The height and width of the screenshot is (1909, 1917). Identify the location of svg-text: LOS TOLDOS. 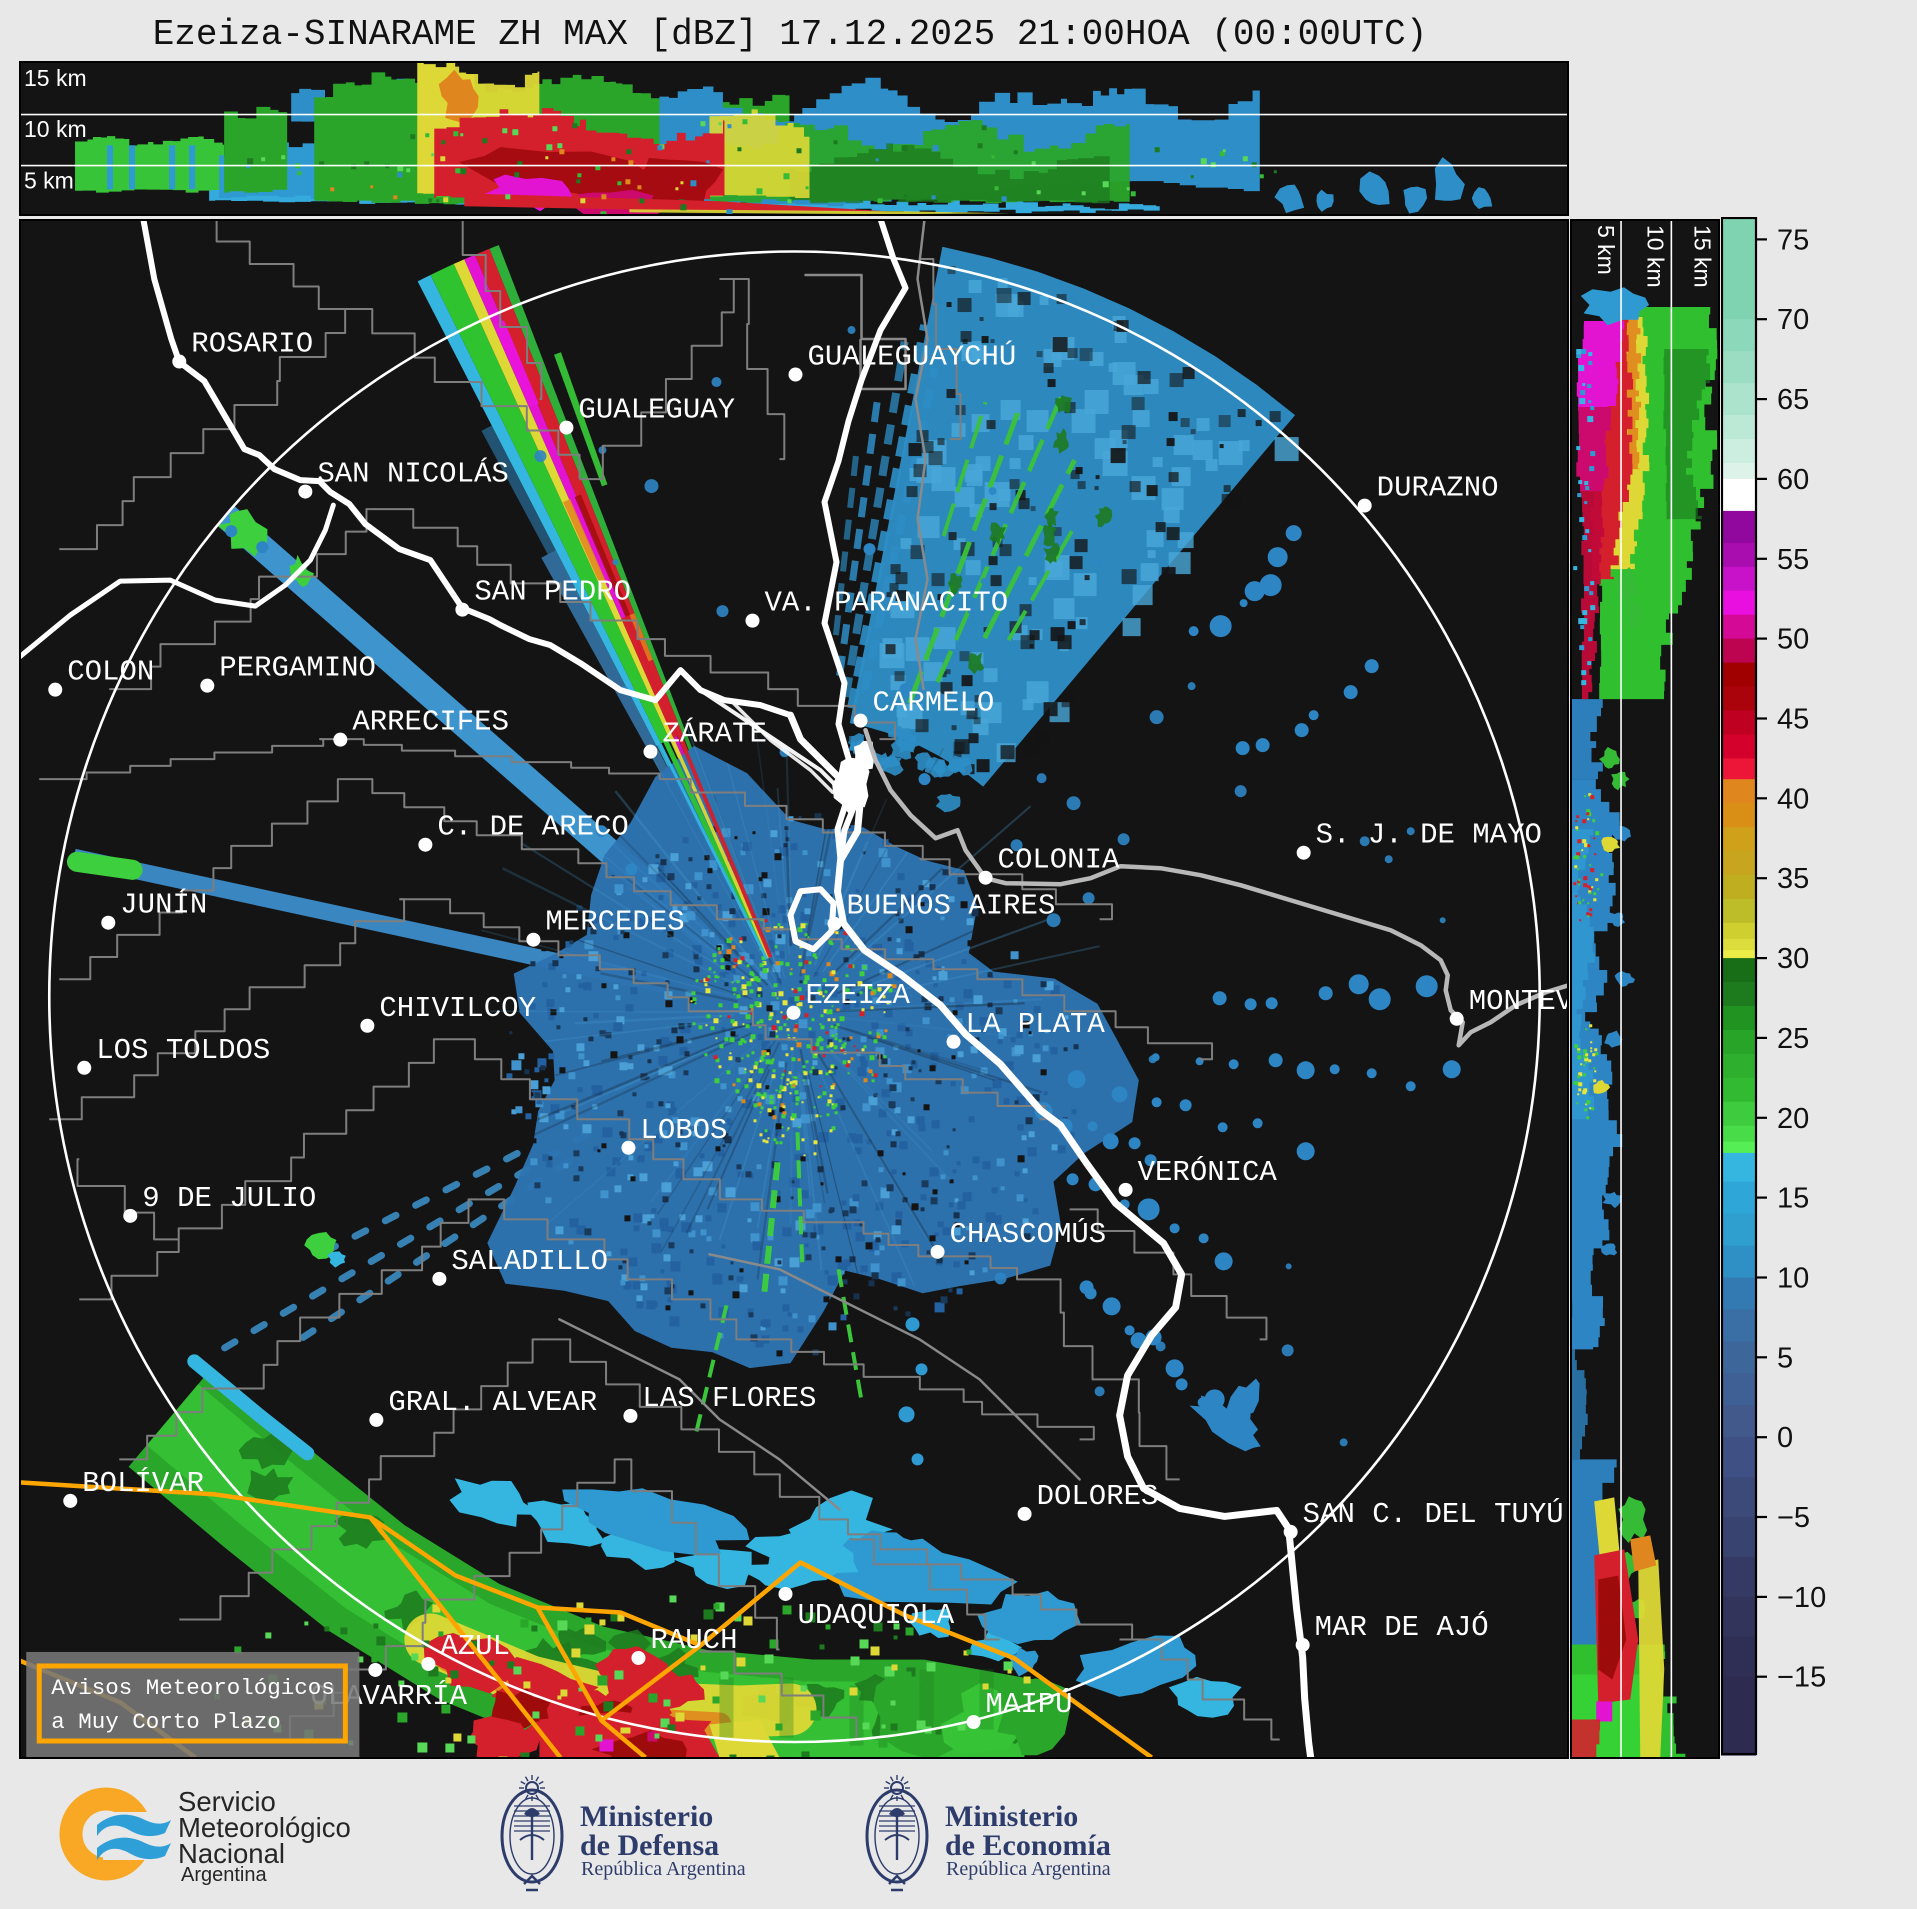
(183, 1050).